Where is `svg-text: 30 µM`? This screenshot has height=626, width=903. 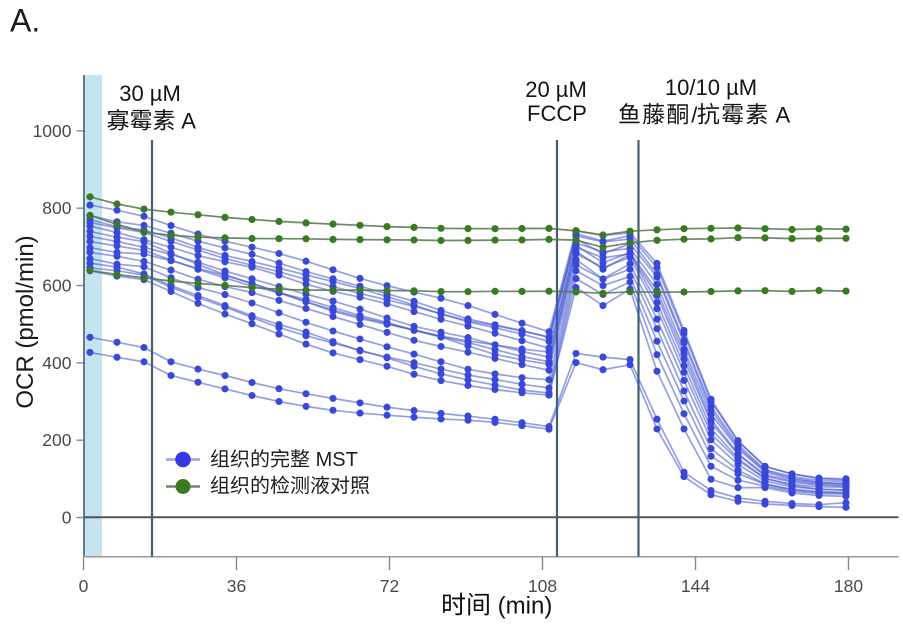
svg-text: 30 µM is located at coordinates (150, 93).